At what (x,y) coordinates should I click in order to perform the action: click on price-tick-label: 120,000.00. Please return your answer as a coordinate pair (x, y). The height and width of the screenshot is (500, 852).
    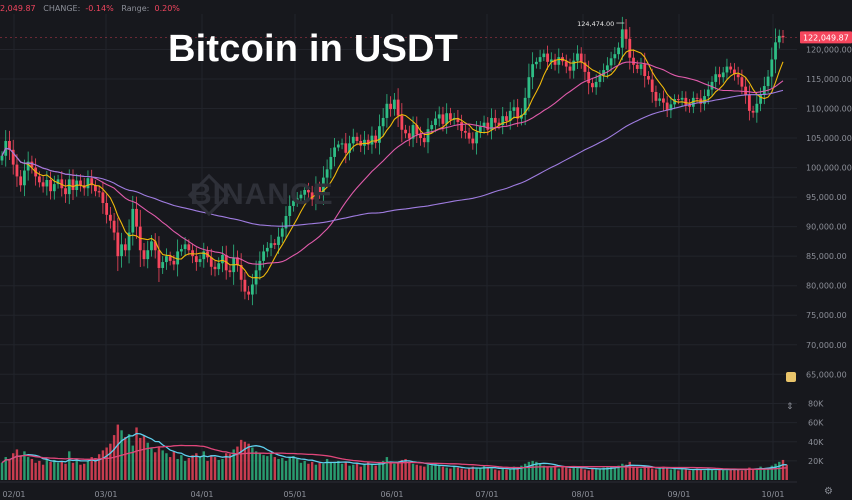
    Looking at the image, I should click on (829, 49).